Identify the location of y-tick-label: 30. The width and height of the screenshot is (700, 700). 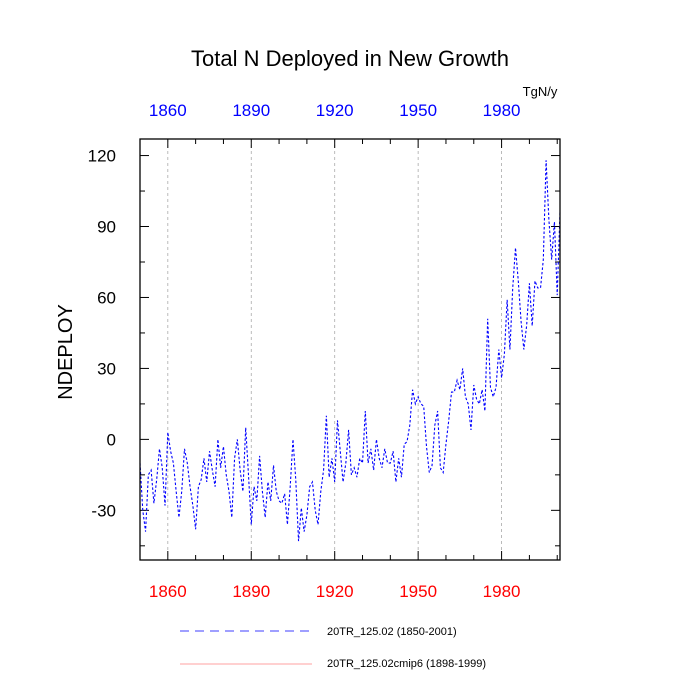
(106, 368).